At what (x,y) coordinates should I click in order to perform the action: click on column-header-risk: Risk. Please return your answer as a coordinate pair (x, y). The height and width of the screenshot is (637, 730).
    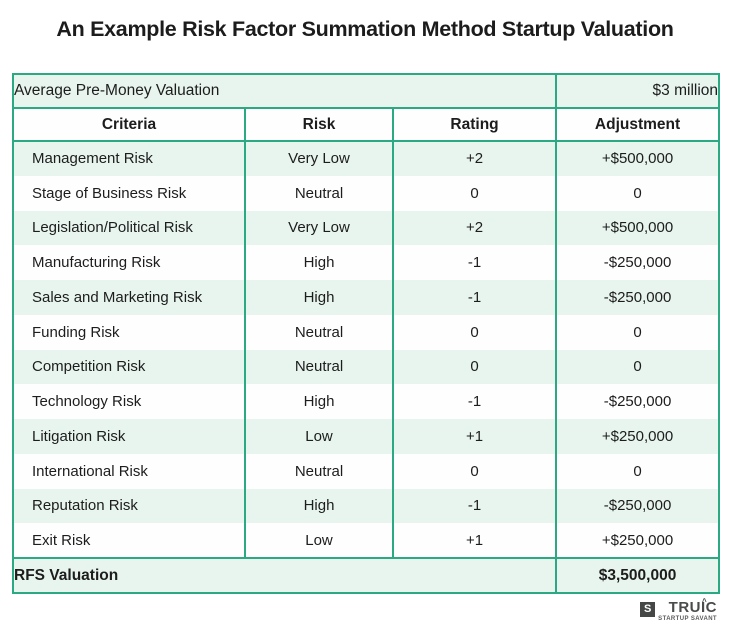
    Looking at the image, I should click on (318, 125).